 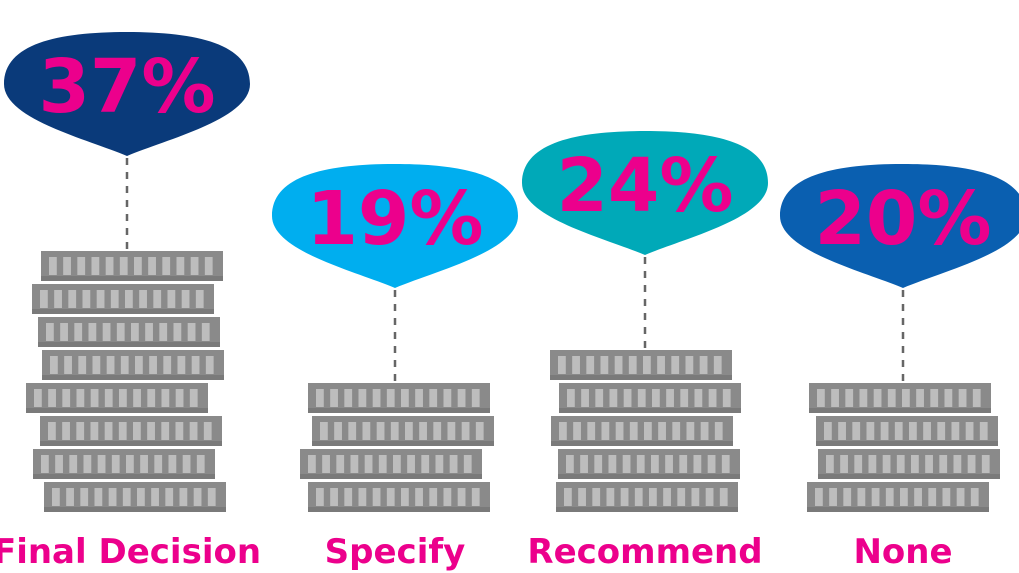 I want to click on category-label-3: None, so click(x=902, y=552).